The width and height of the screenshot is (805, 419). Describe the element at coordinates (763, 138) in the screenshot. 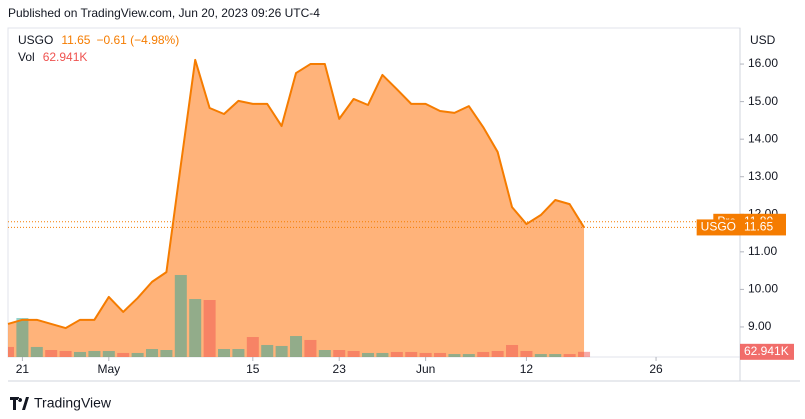

I see `y-tick-label: 14.00` at that location.